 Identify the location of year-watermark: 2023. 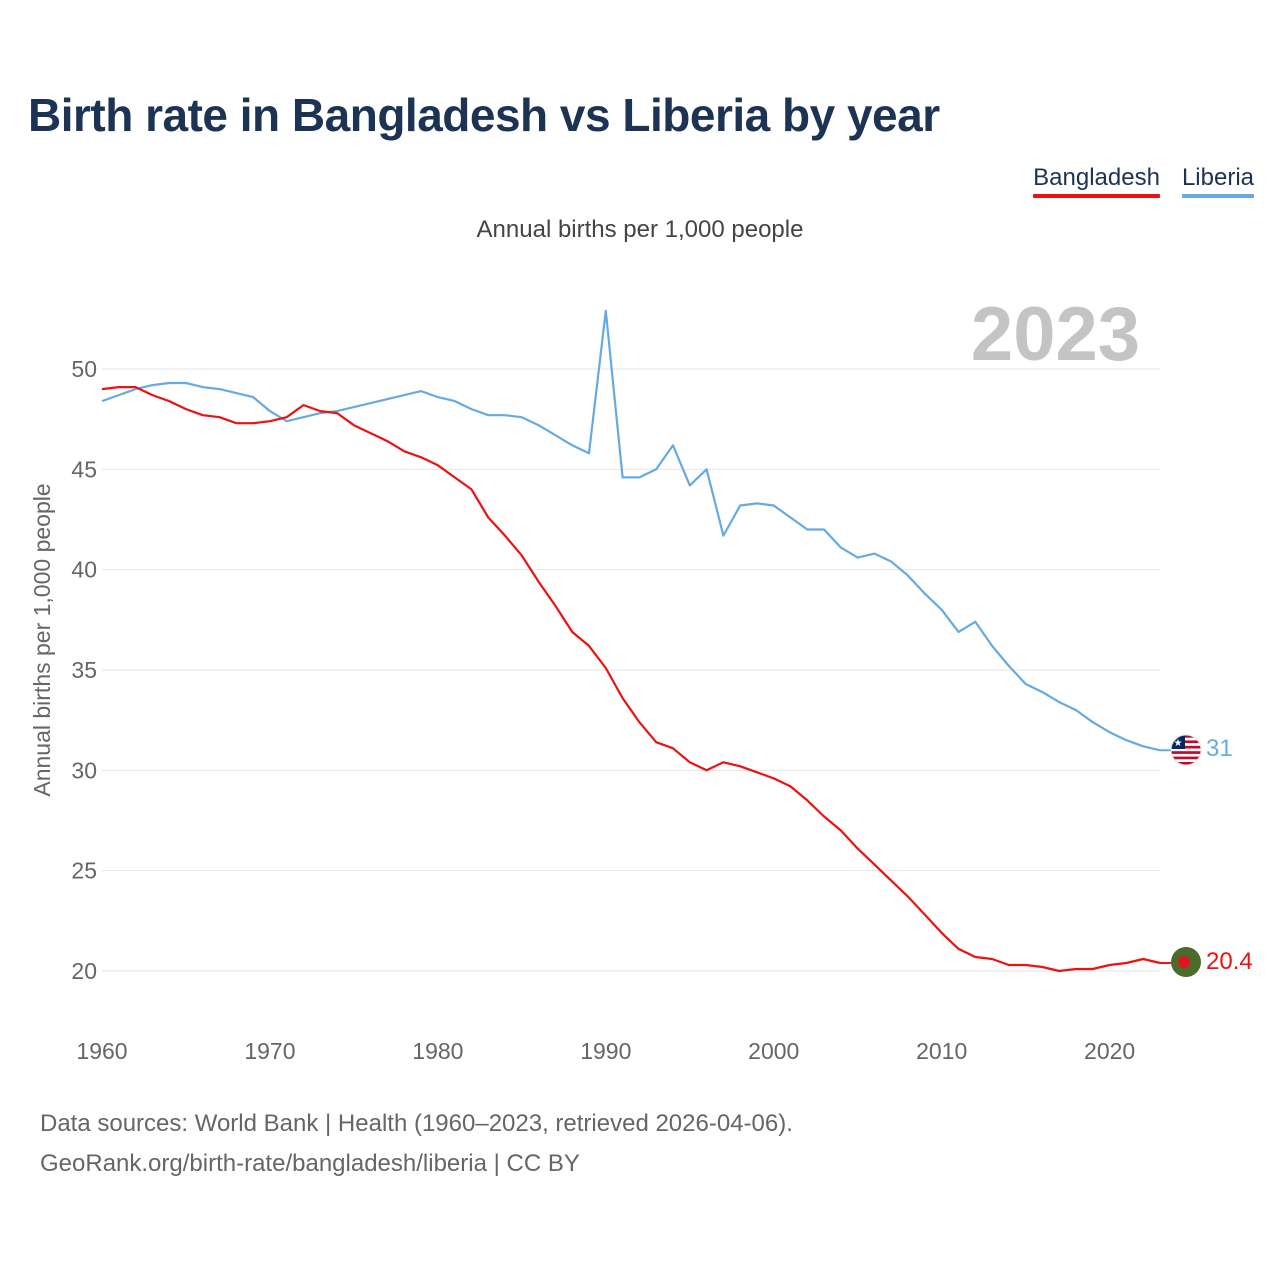
(1055, 334).